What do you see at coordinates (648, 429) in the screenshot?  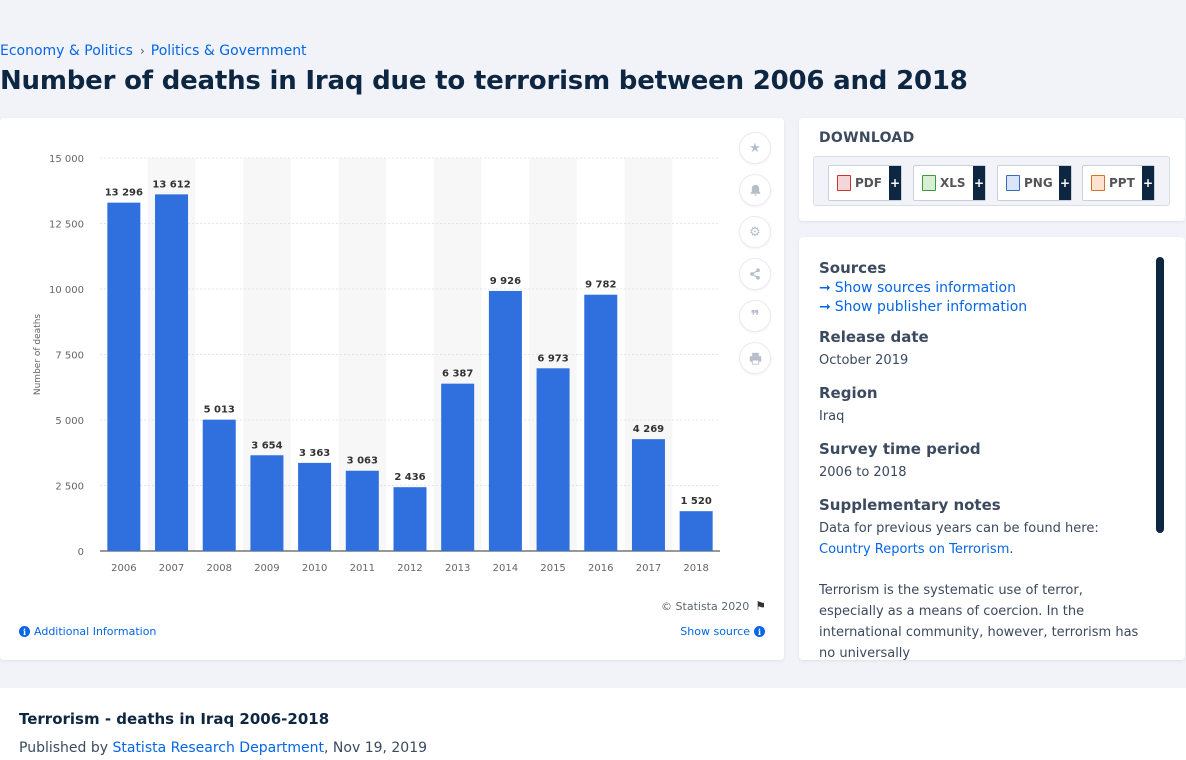 I see `bar-value-label: 4 269` at bounding box center [648, 429].